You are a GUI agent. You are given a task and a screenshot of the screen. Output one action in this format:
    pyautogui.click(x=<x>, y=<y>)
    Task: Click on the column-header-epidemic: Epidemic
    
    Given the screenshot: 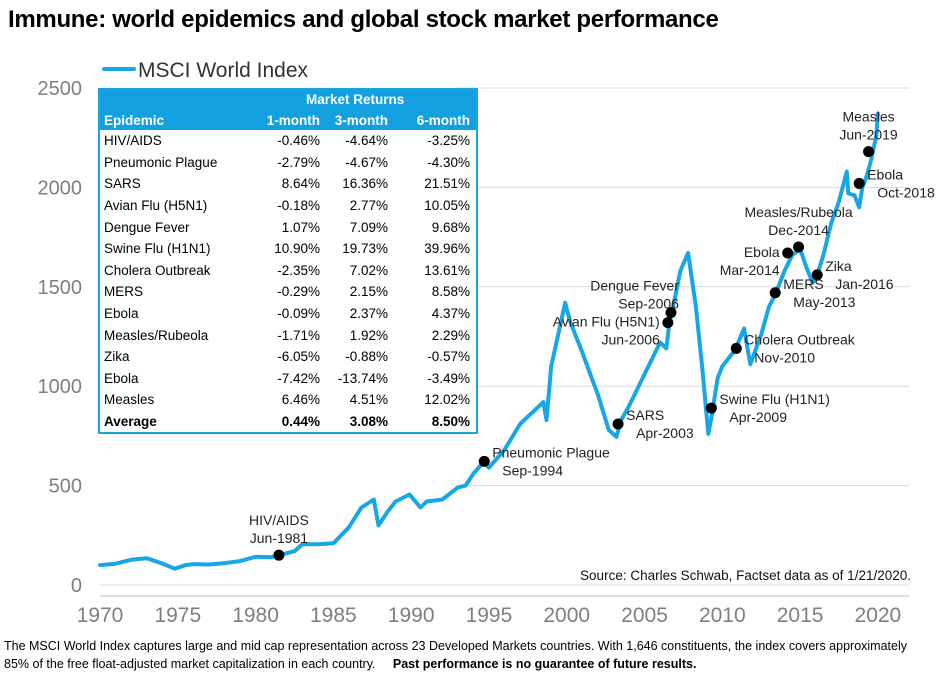 What is the action you would take?
    pyautogui.click(x=134, y=120)
    